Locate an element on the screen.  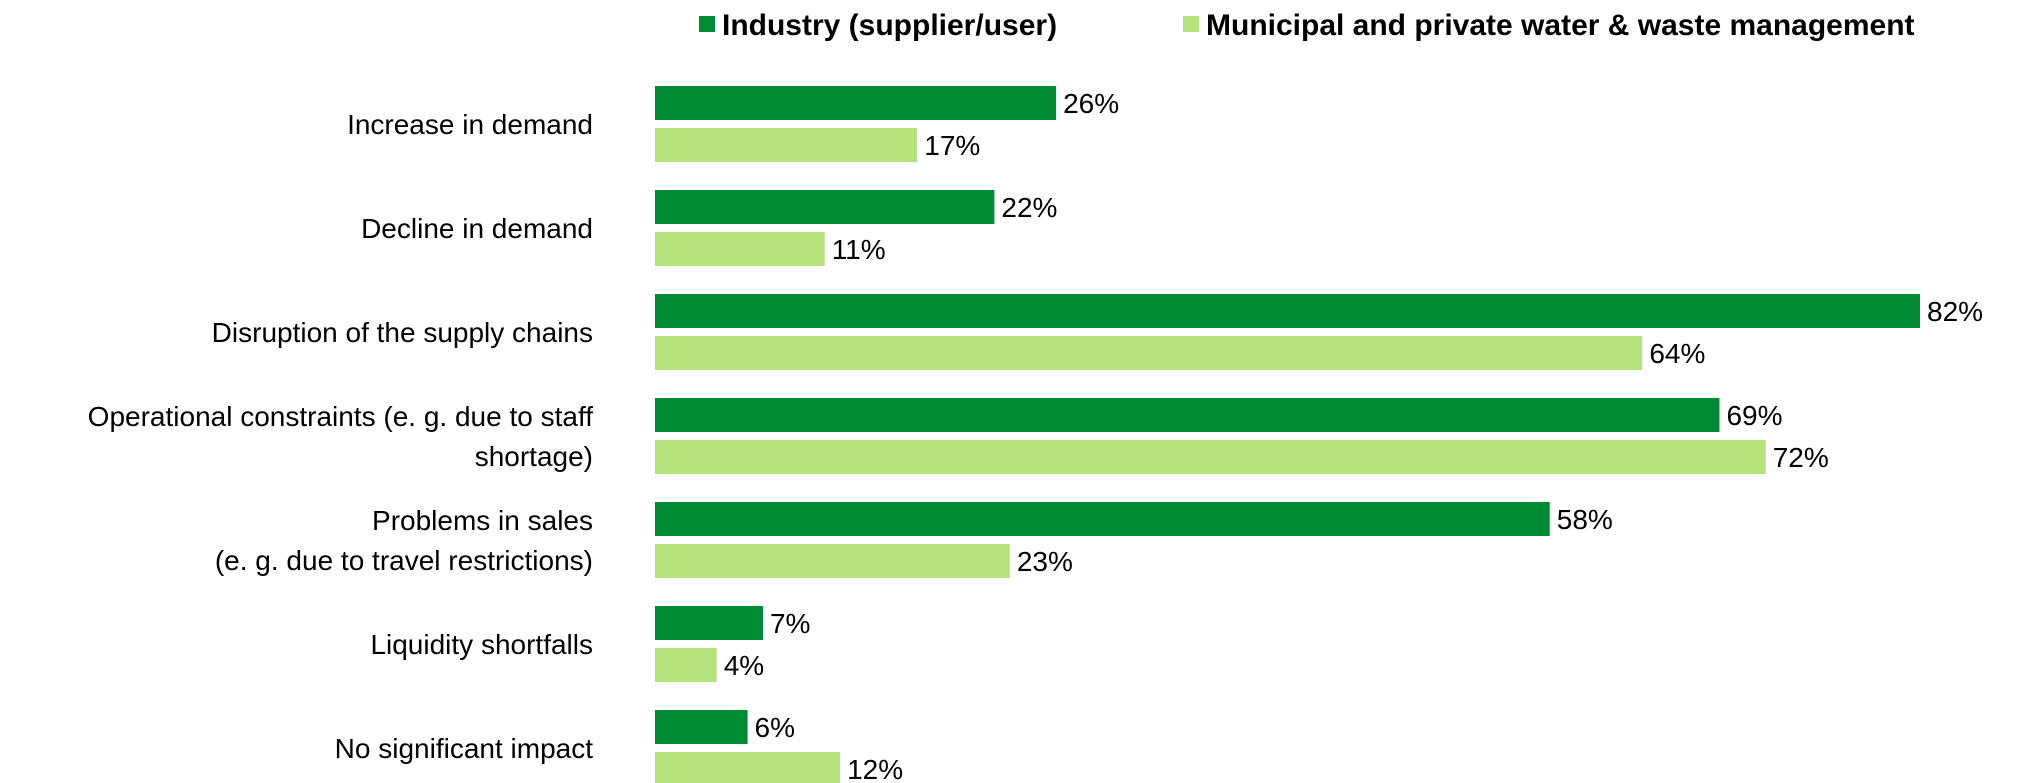
category-label: shortage) is located at coordinates (534, 456).